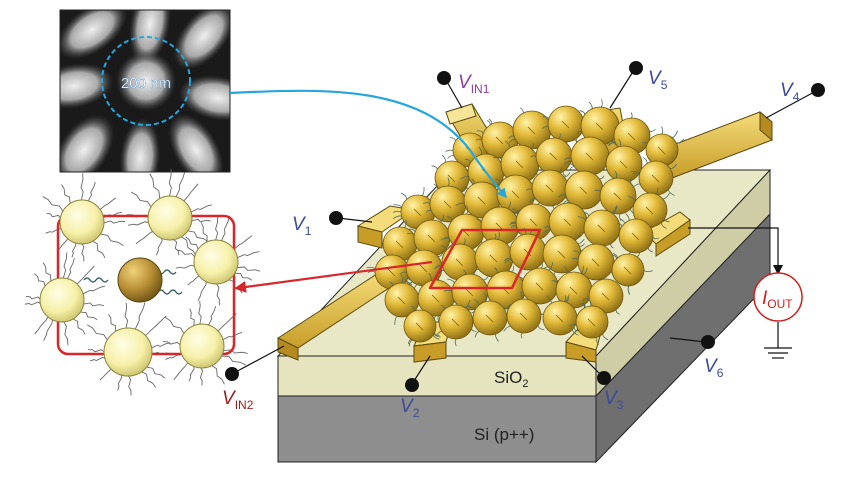 This screenshot has width=846, height=480. What do you see at coordinates (474, 84) in the screenshot?
I see `label-vin1: VIN1` at bounding box center [474, 84].